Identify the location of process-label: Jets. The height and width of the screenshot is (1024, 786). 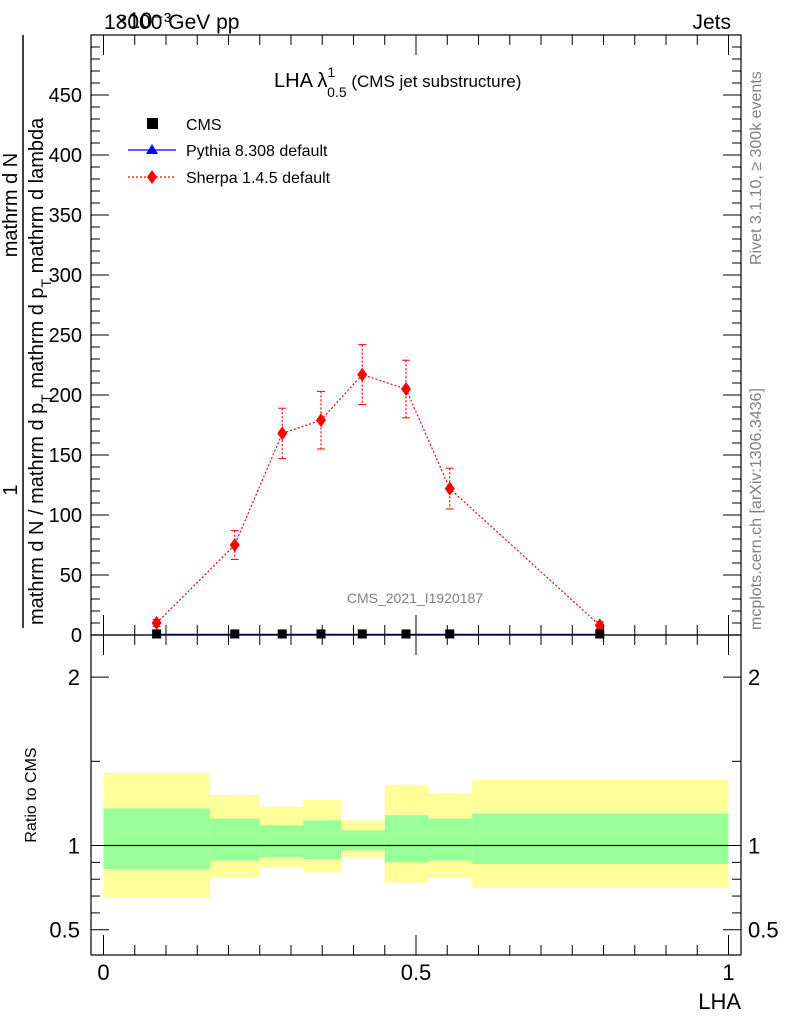
(711, 22).